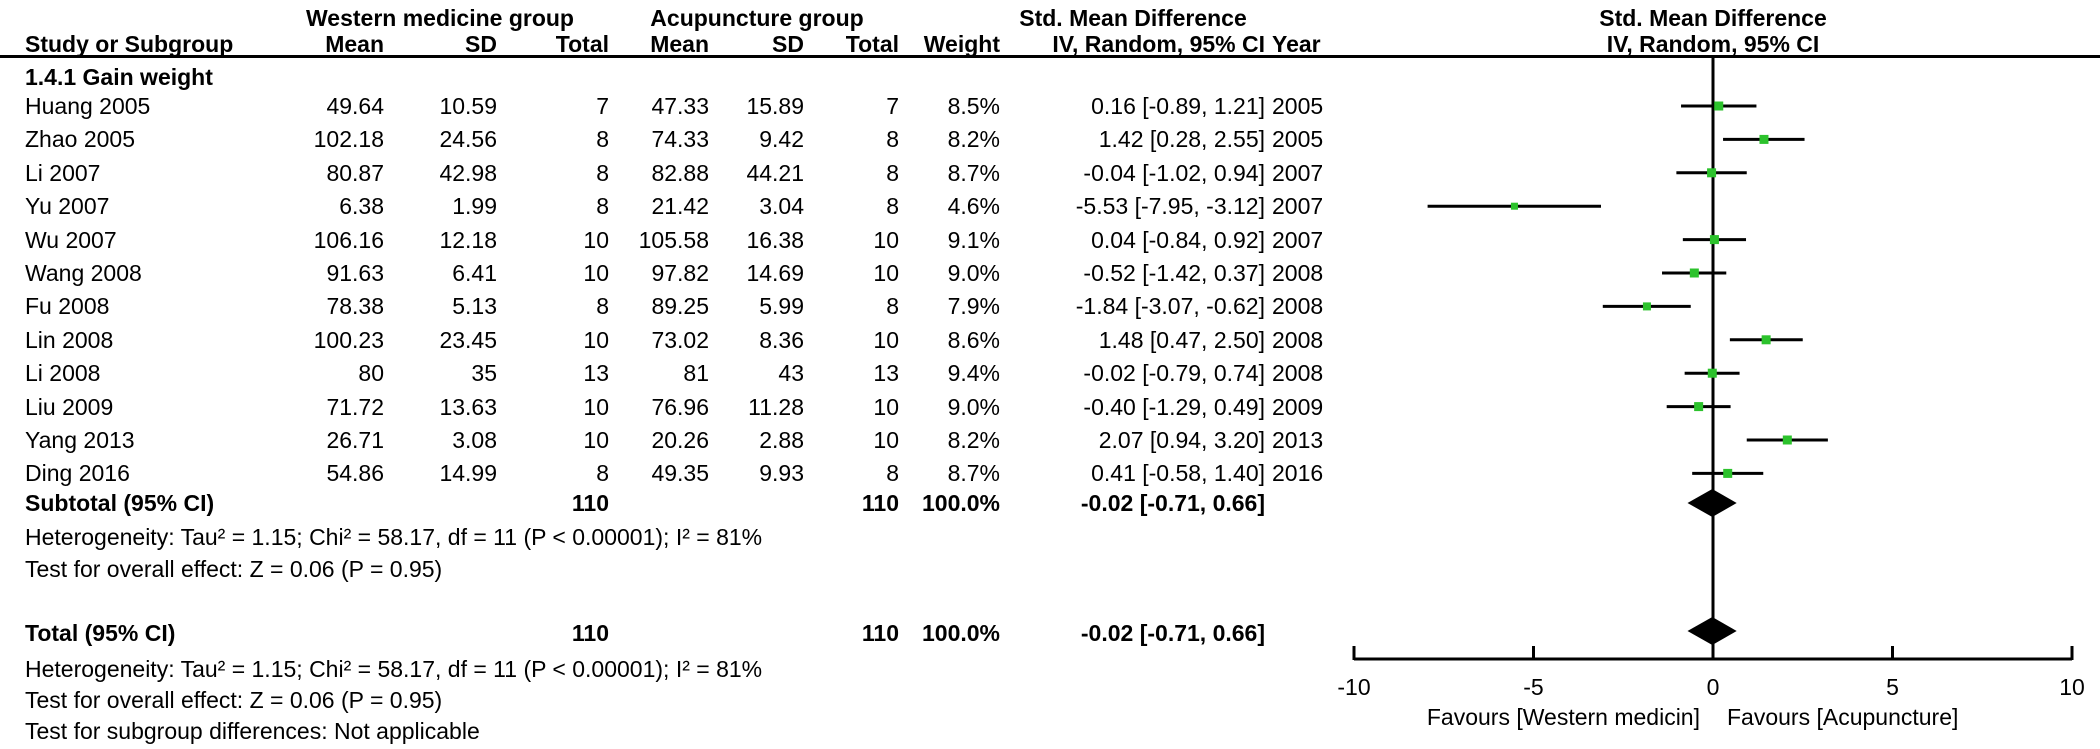 This screenshot has width=2100, height=749. Describe the element at coordinates (1713, 18) in the screenshot. I see `plot-header-line1: Std. Mean Difference` at that location.